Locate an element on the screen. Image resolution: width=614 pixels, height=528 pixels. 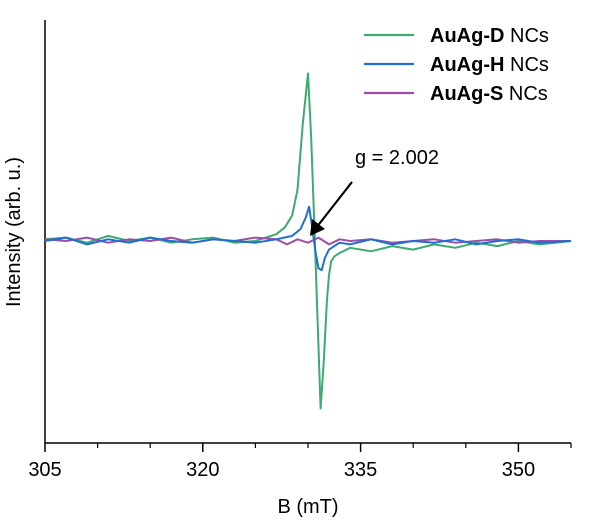
annotation-arrow is located at coordinates (334, 205).